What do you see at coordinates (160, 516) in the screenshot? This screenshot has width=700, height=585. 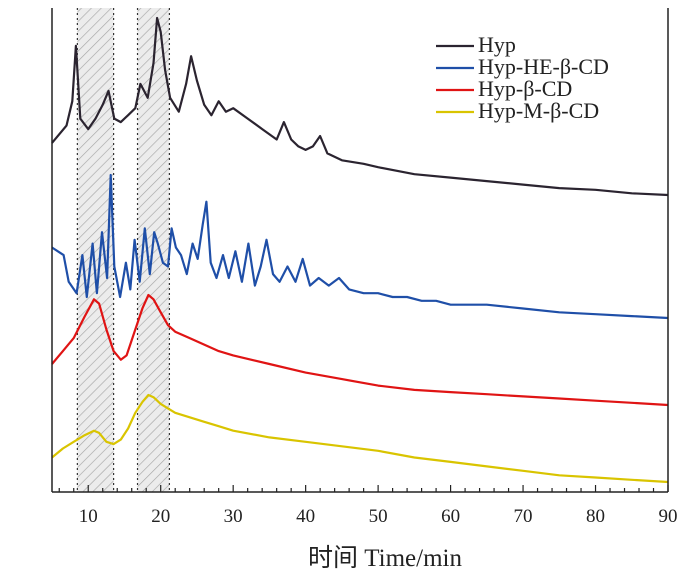 I see `x-tick-label-20: 20` at bounding box center [160, 516].